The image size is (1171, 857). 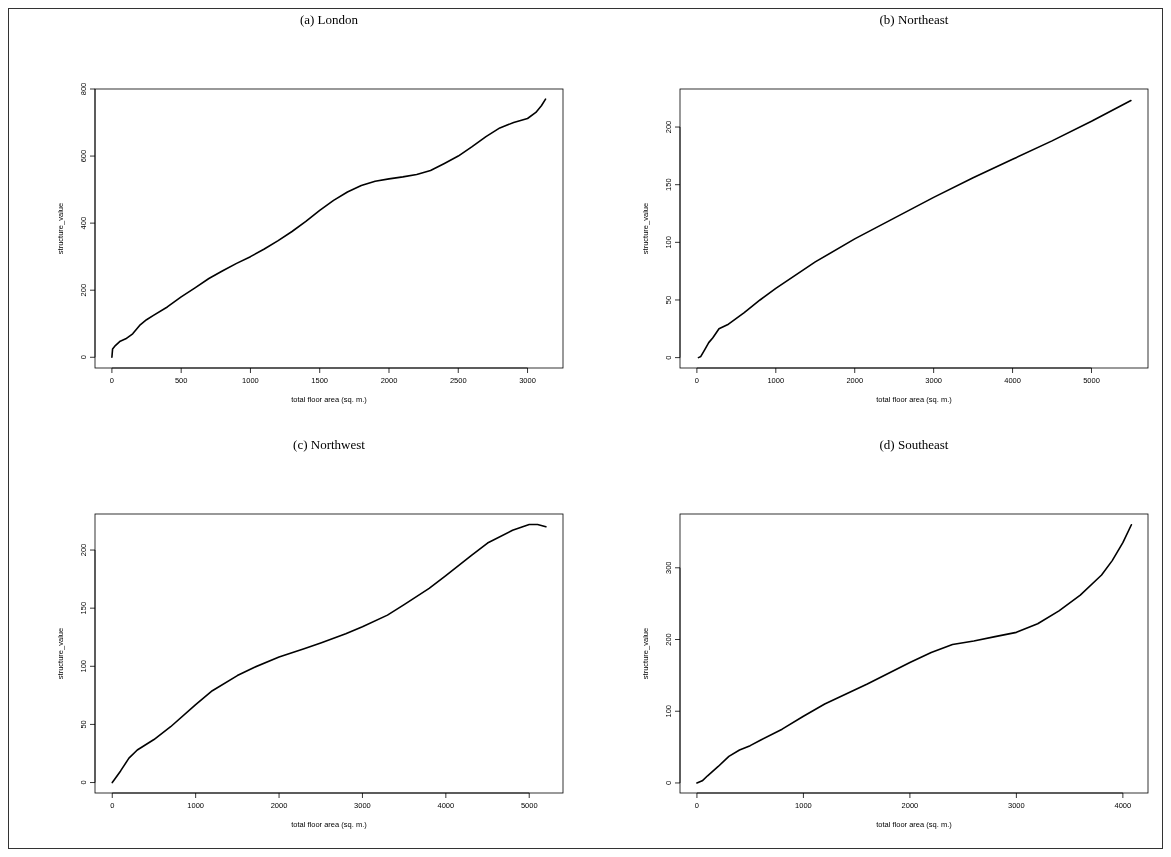 What do you see at coordinates (914, 19) in the screenshot?
I see `chart-title: (b) Northeast` at bounding box center [914, 19].